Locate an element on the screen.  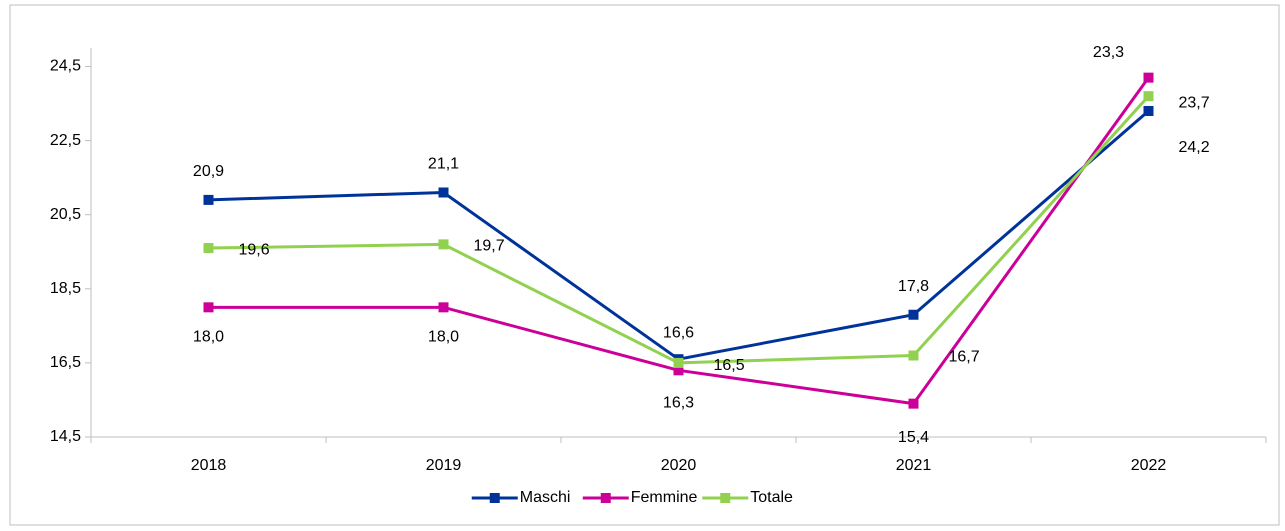
data-label: 21,1 is located at coordinates (443, 164).